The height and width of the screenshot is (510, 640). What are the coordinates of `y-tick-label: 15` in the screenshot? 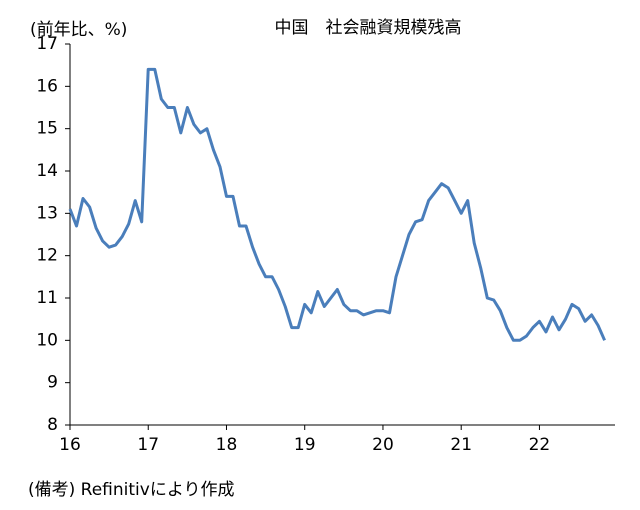 It's located at (47, 129).